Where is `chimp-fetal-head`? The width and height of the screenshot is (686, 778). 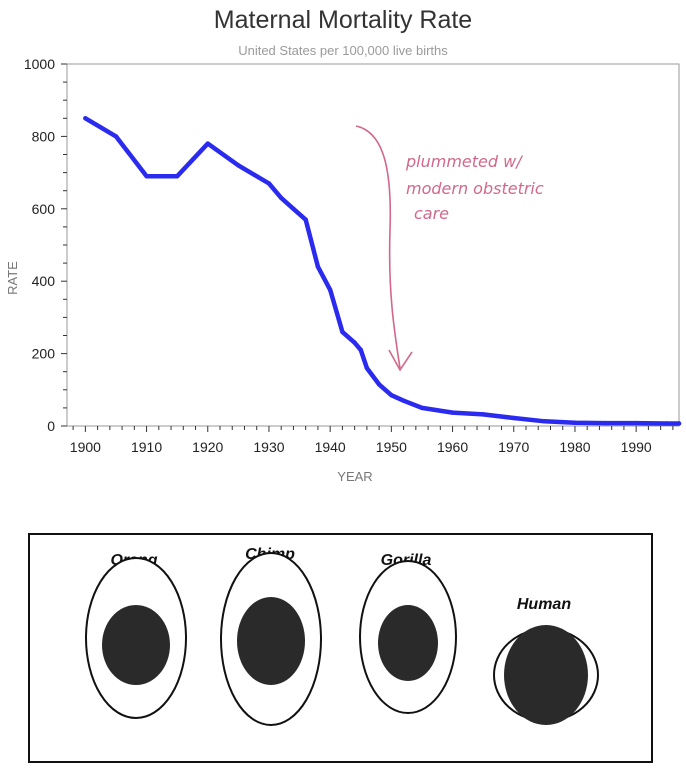 chimp-fetal-head is located at coordinates (271, 641).